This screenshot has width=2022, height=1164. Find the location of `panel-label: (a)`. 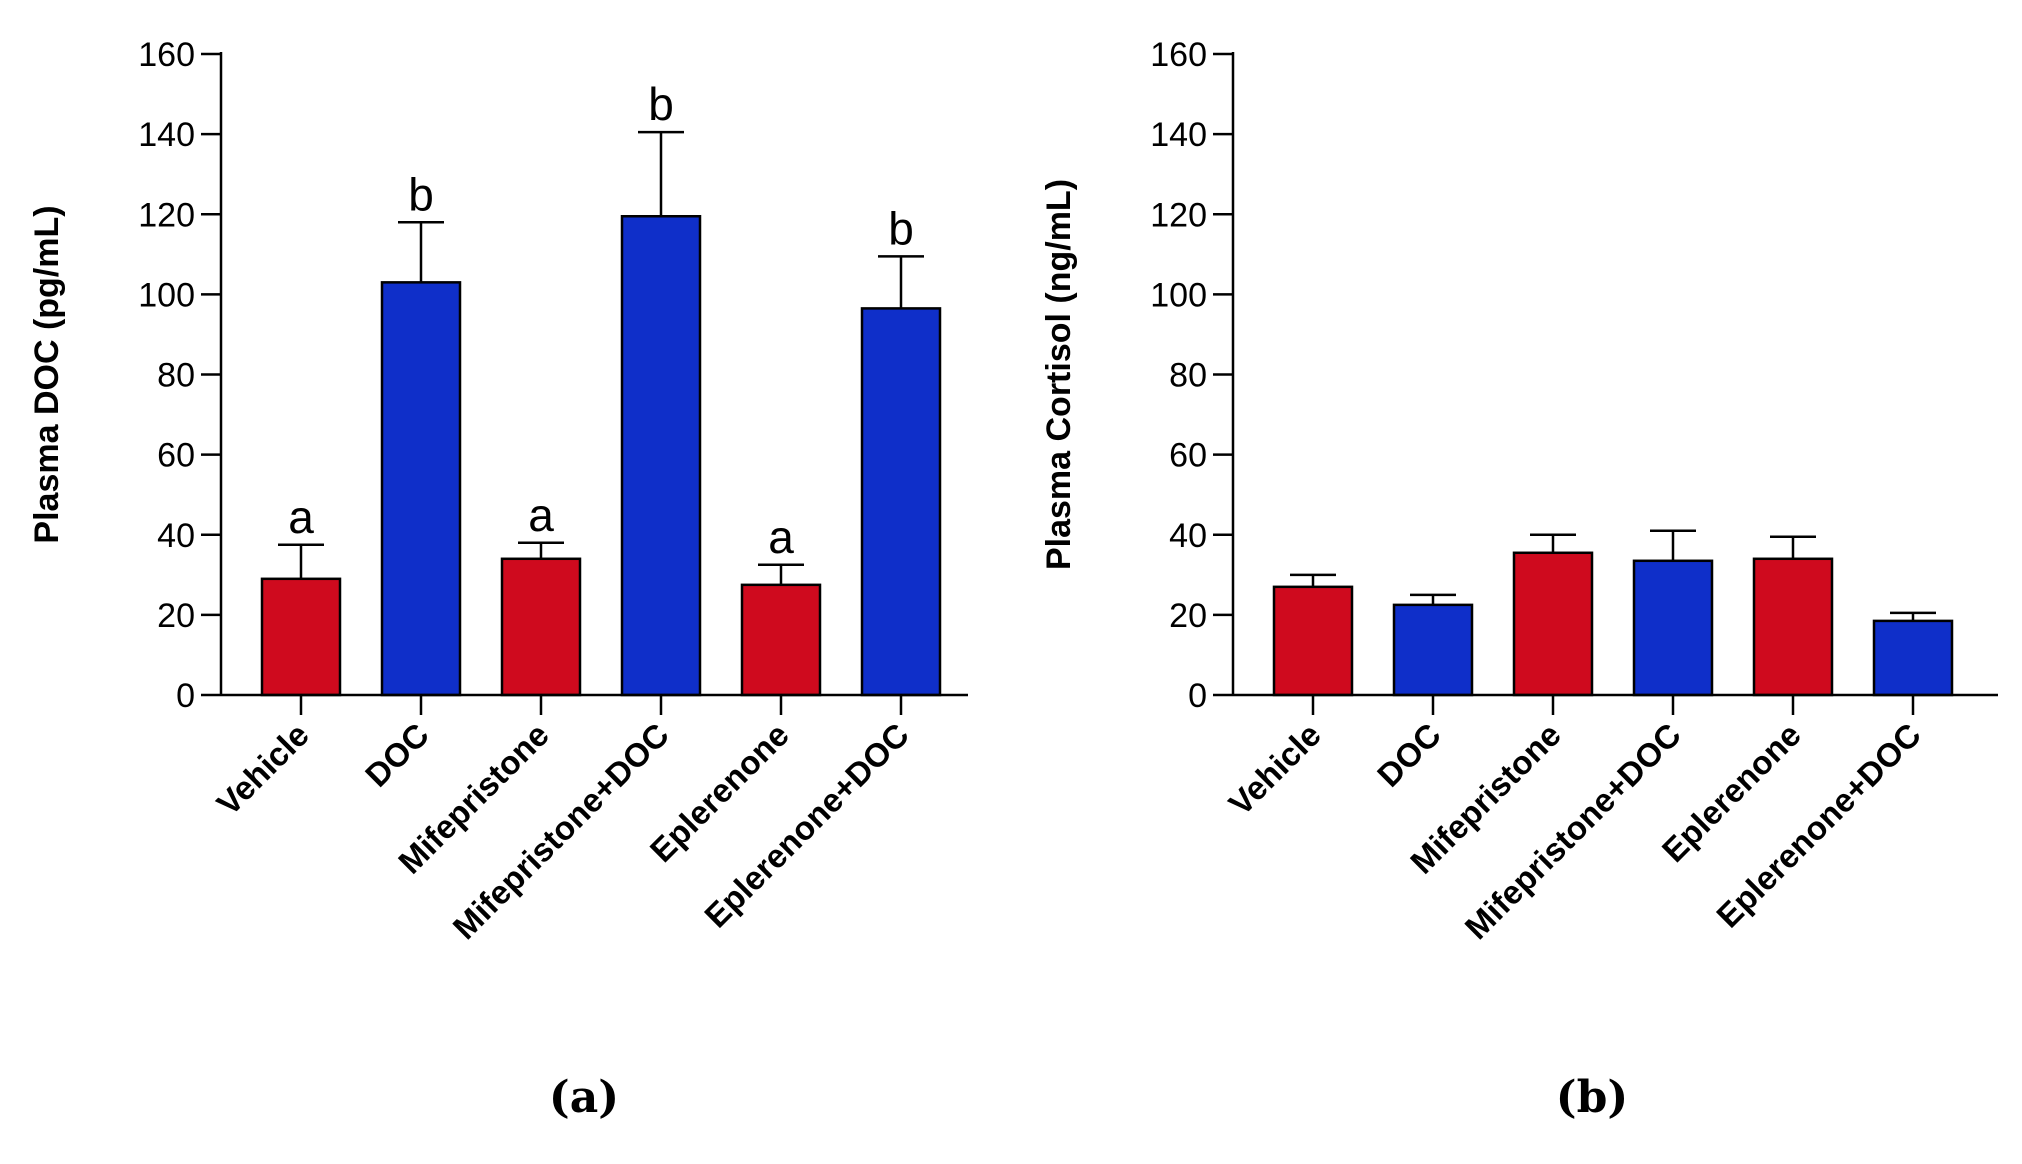

panel-label: (a) is located at coordinates (584, 1097).